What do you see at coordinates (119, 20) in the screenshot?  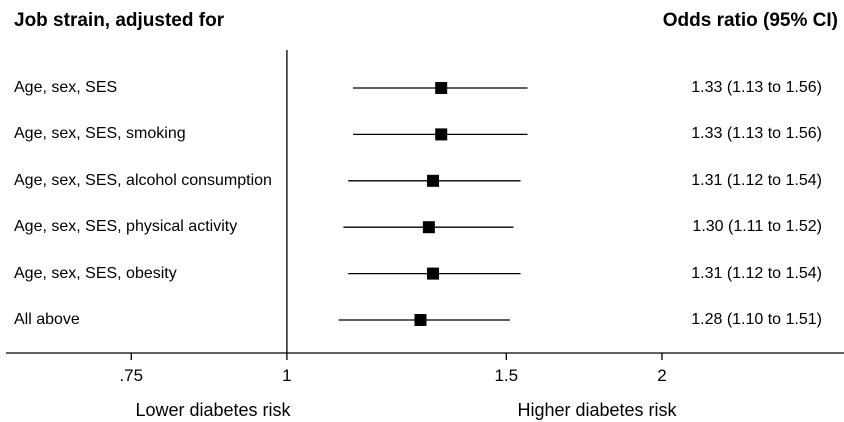 I see `column-header-adjustment: Job strain, adjusted for` at bounding box center [119, 20].